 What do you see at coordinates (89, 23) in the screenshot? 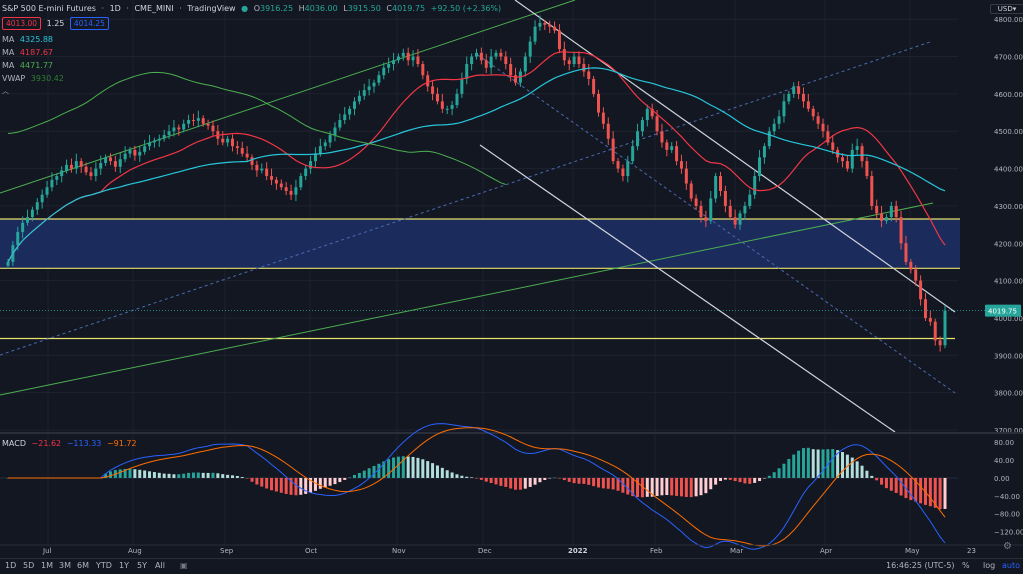
I see `ask-price-button: 4014.25` at bounding box center [89, 23].